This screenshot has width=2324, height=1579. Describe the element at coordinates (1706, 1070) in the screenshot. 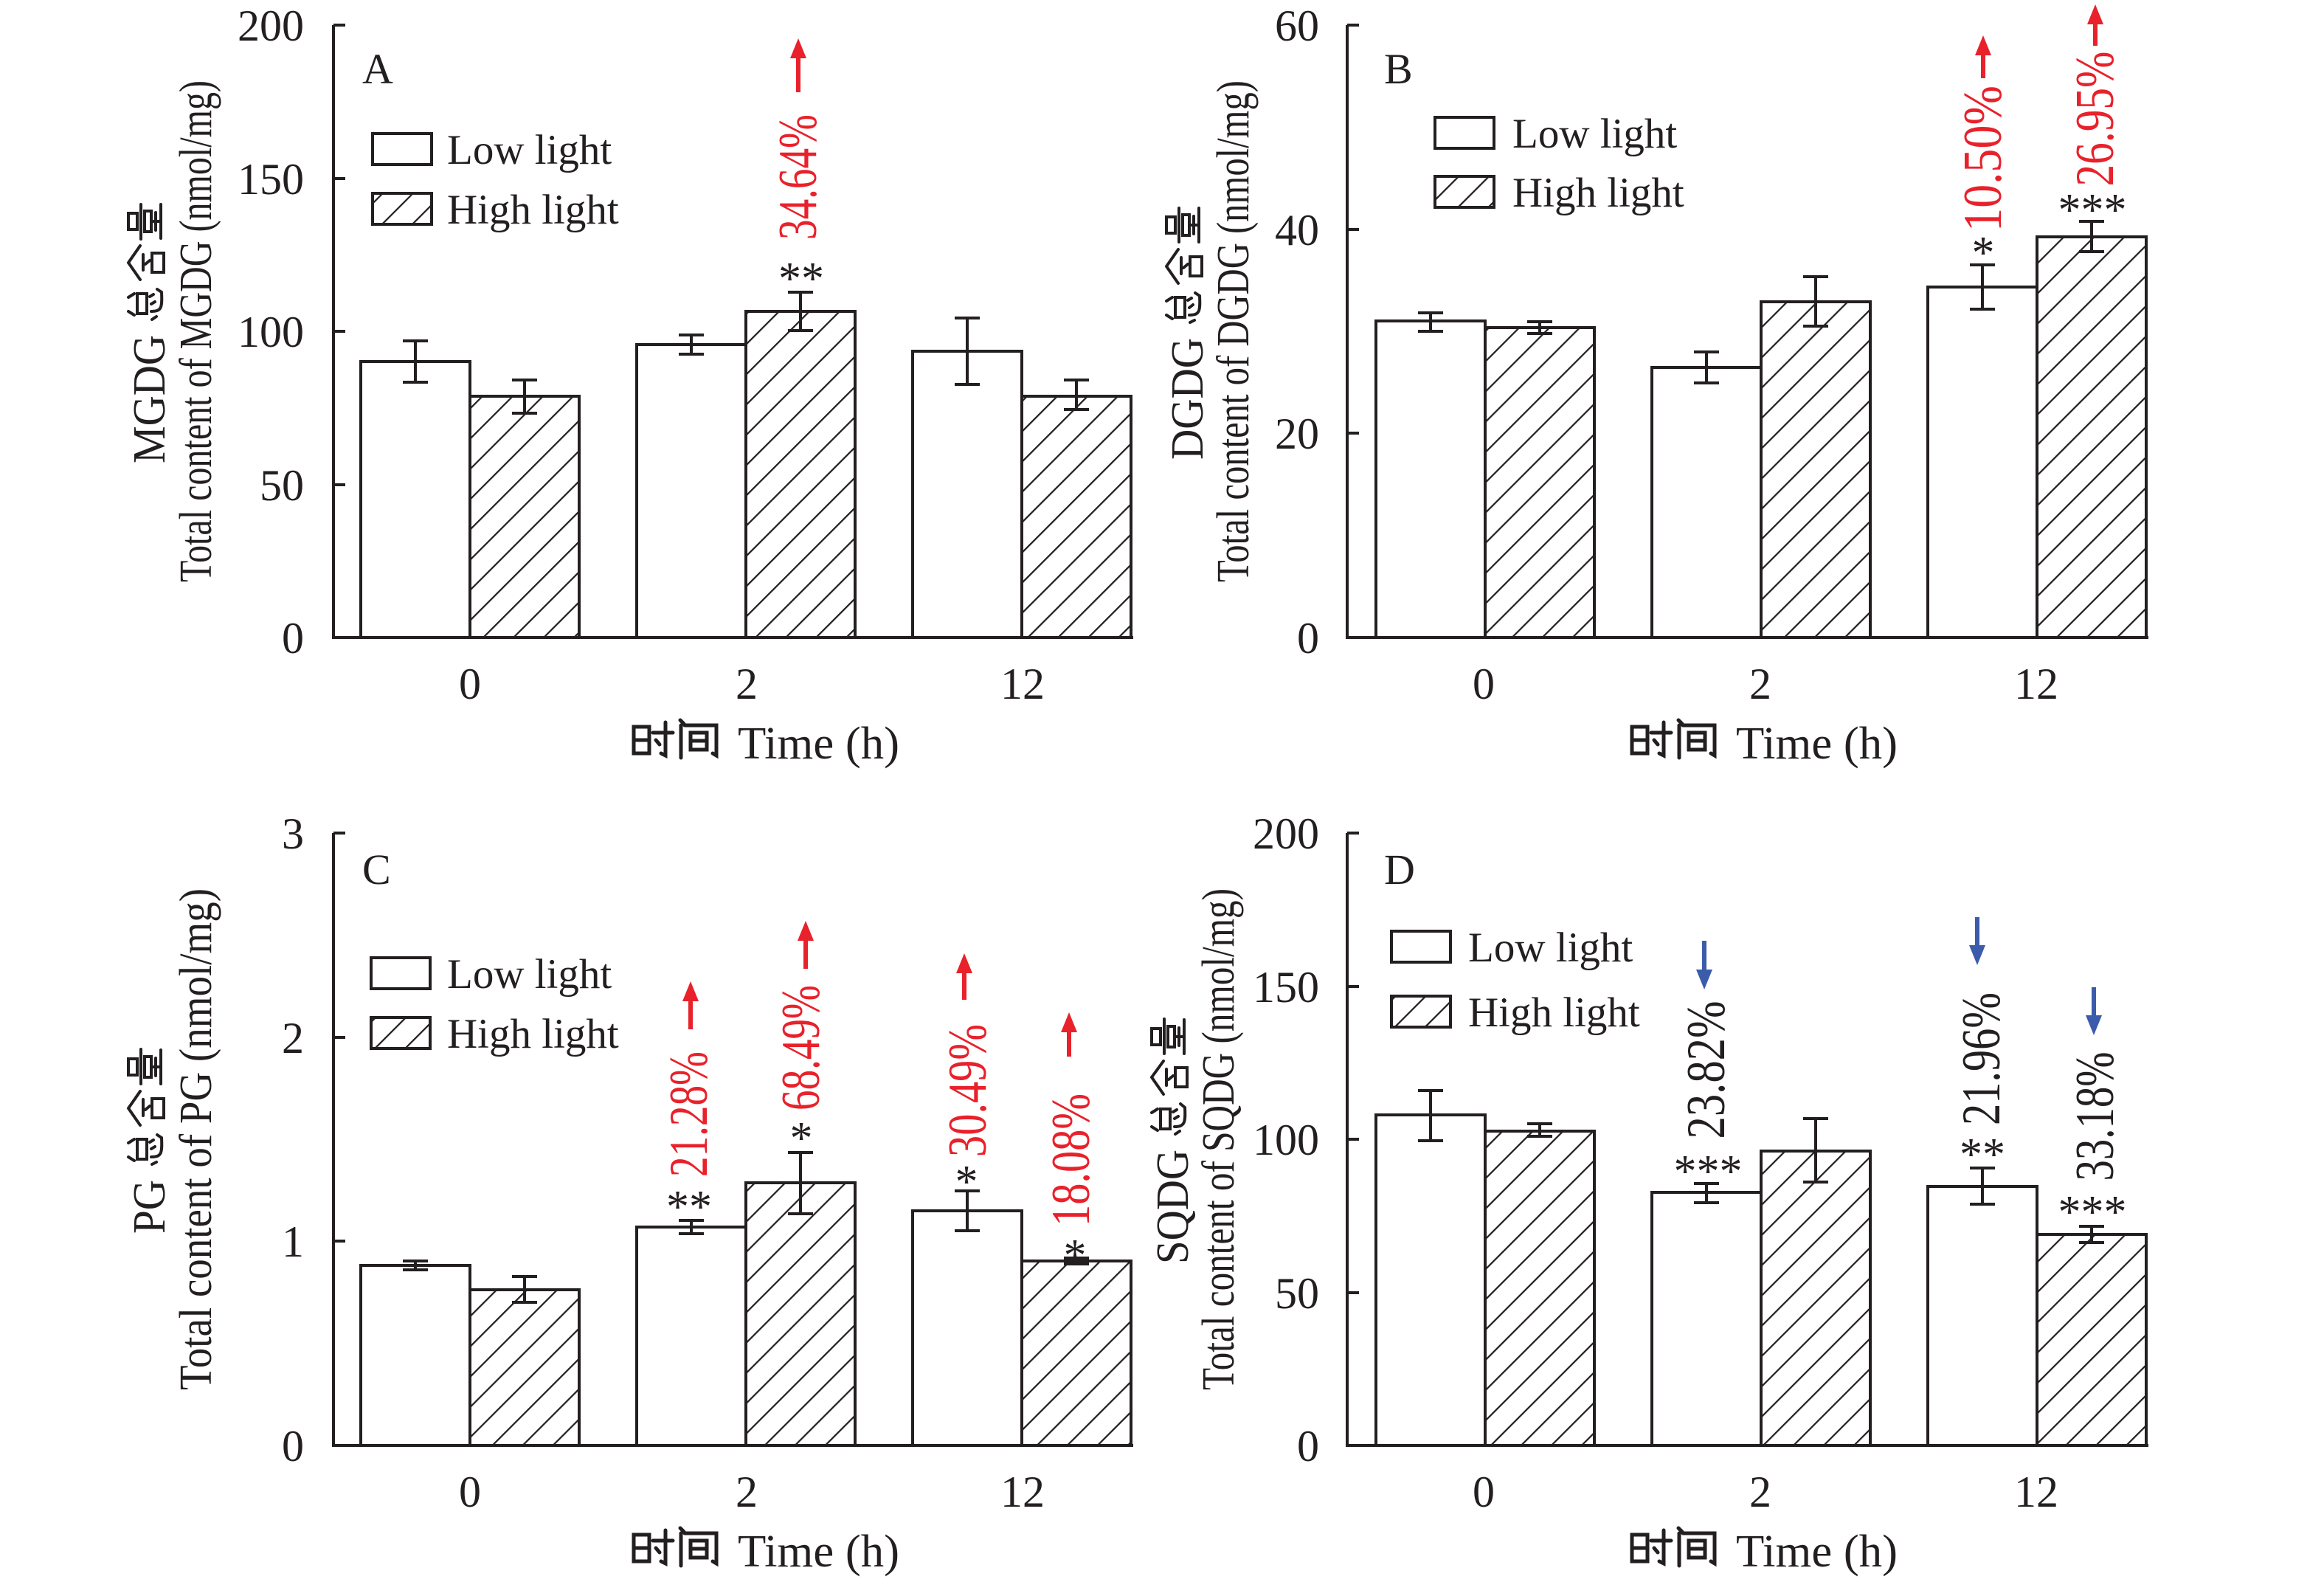

I see `svg-text: 23.82%` at that location.